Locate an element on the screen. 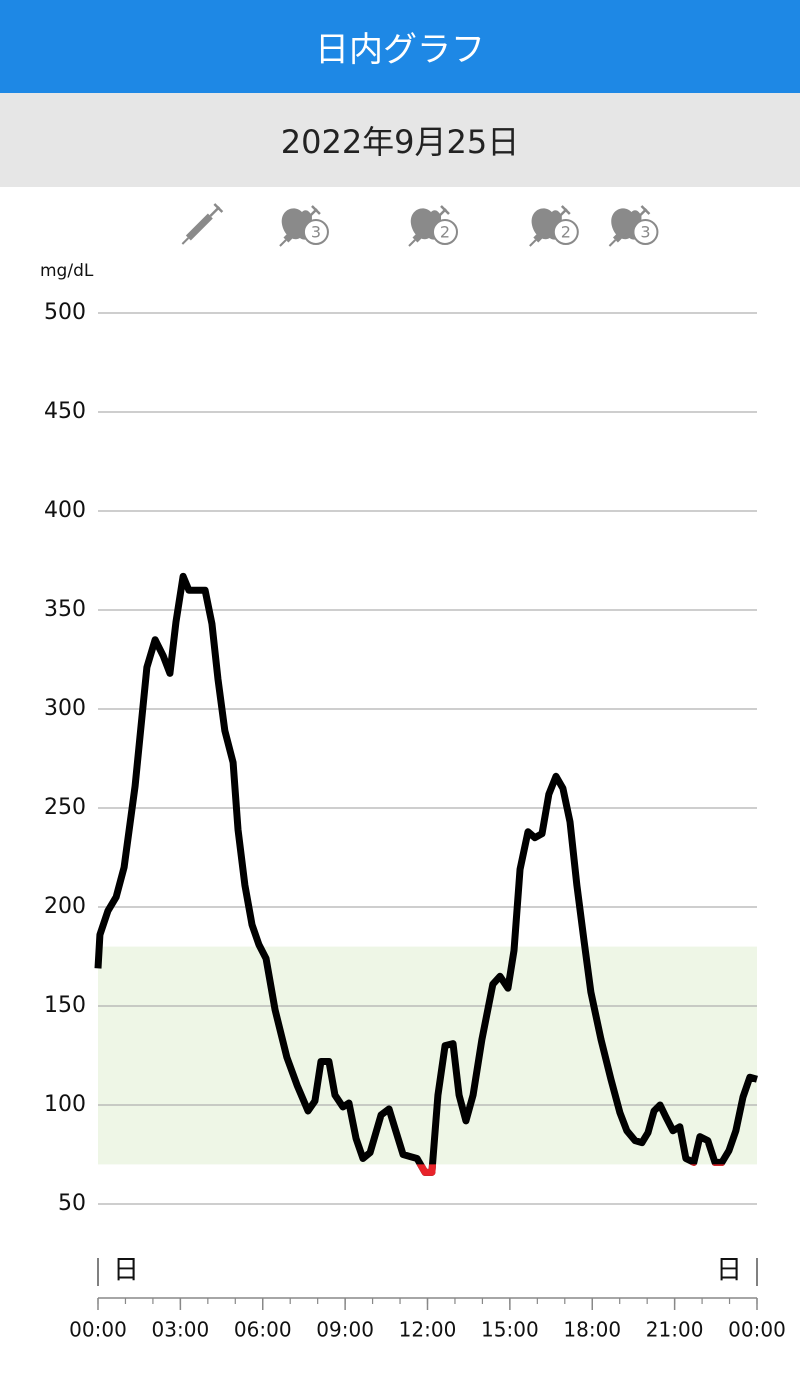 The height and width of the screenshot is (1382, 800). x-tick-label: 09:00 is located at coordinates (345, 1330).